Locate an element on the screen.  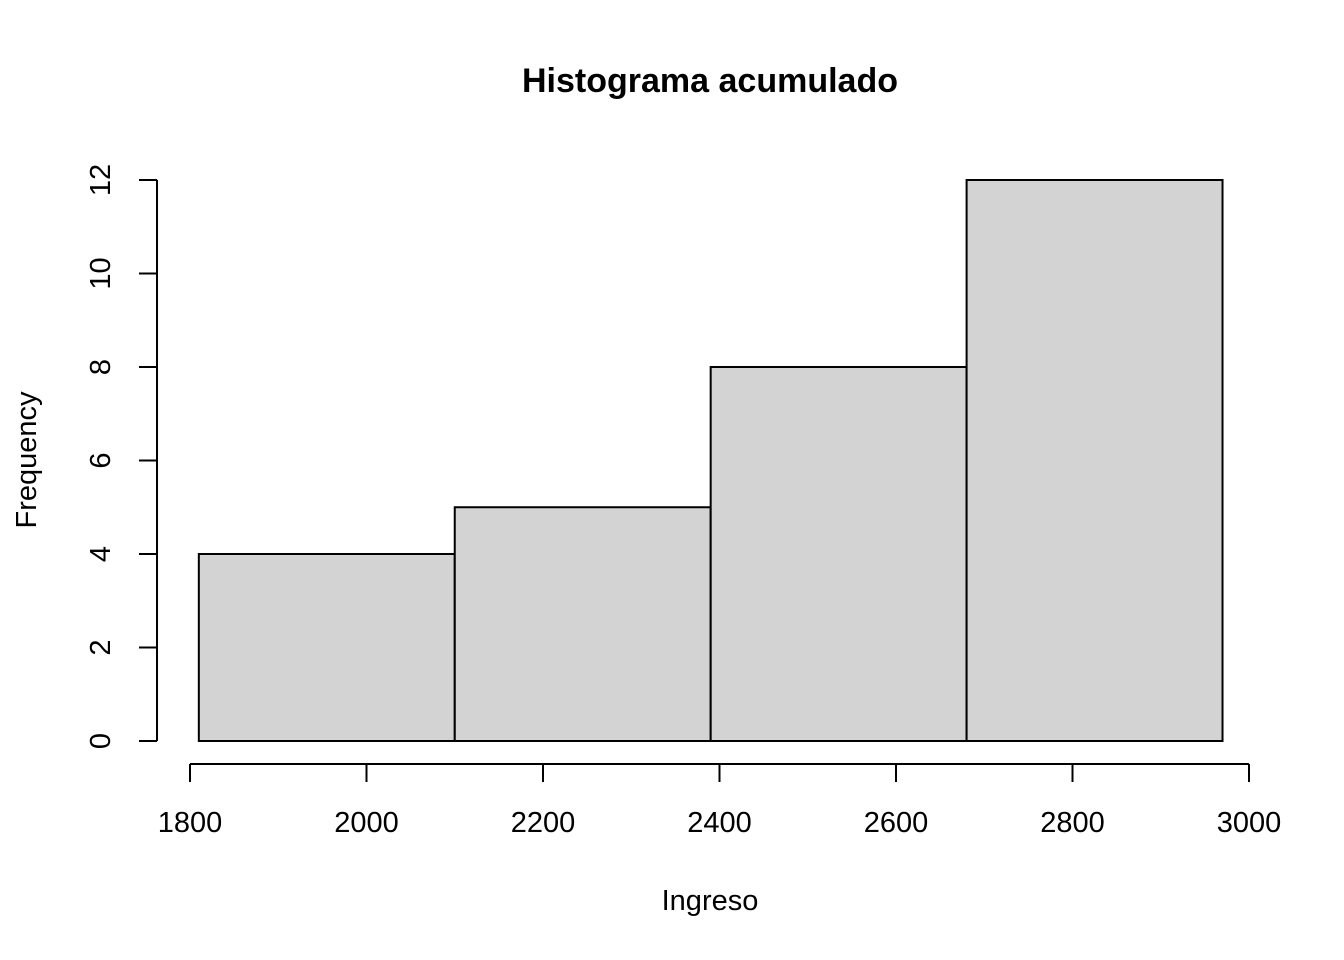
y-tick-label-6: 6 is located at coordinates (101, 460).